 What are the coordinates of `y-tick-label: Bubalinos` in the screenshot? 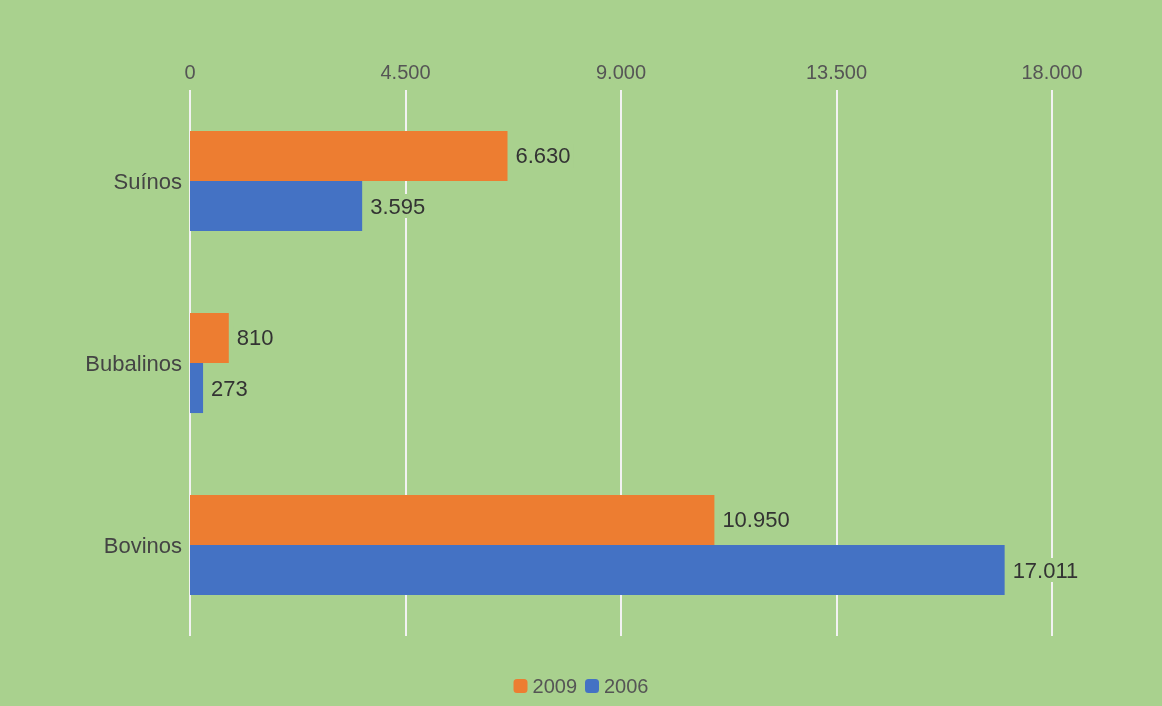 It's located at (133, 363).